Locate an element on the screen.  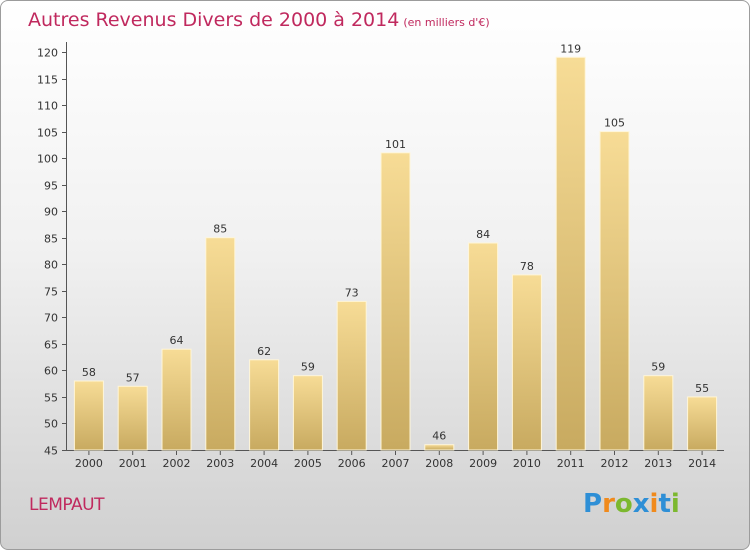
bar-value-label: 78 is located at coordinates (527, 266).